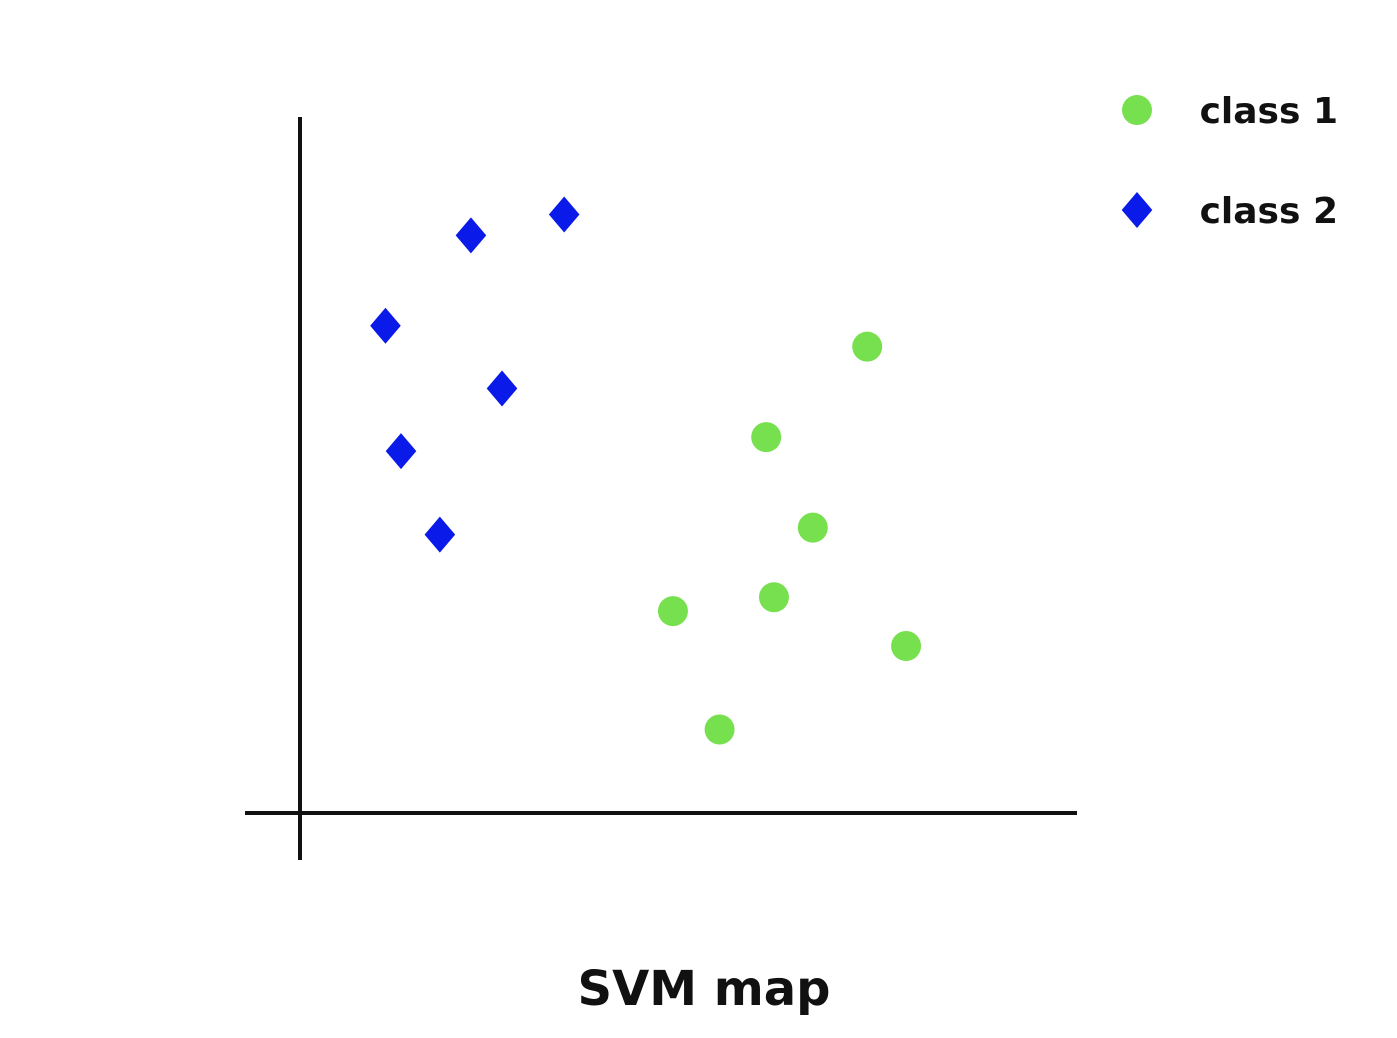 The height and width of the screenshot is (1038, 1397). What do you see at coordinates (704, 989) in the screenshot?
I see `chart-title: SVM map` at bounding box center [704, 989].